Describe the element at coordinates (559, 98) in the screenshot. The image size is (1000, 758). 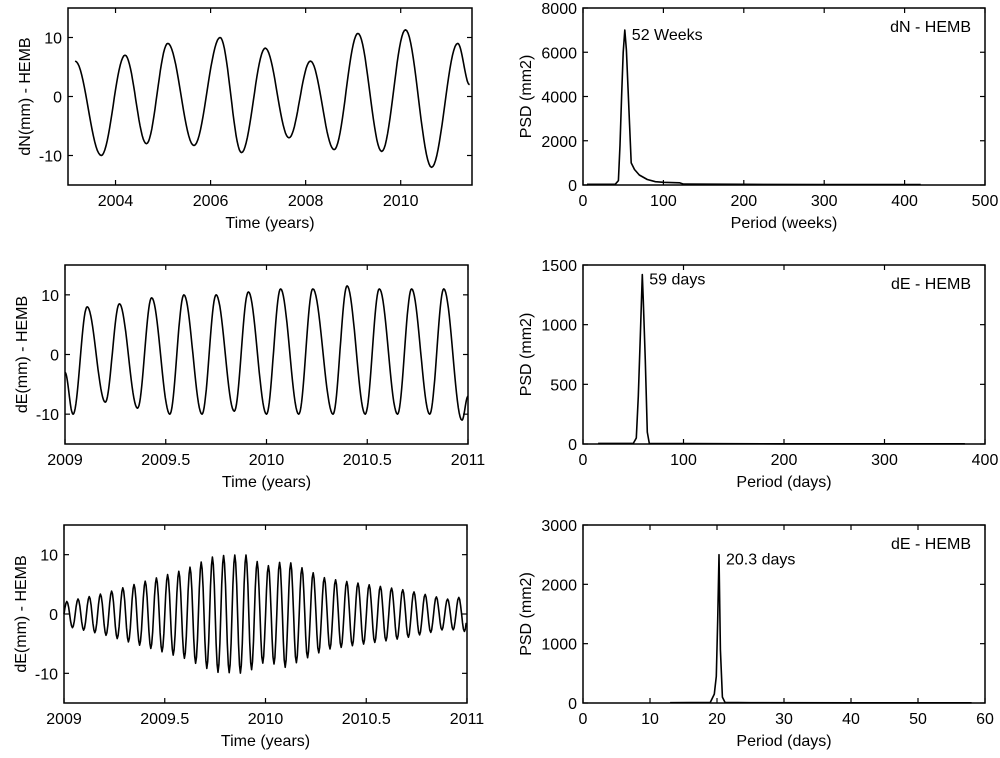
I see `y-tick-label: 4000` at that location.